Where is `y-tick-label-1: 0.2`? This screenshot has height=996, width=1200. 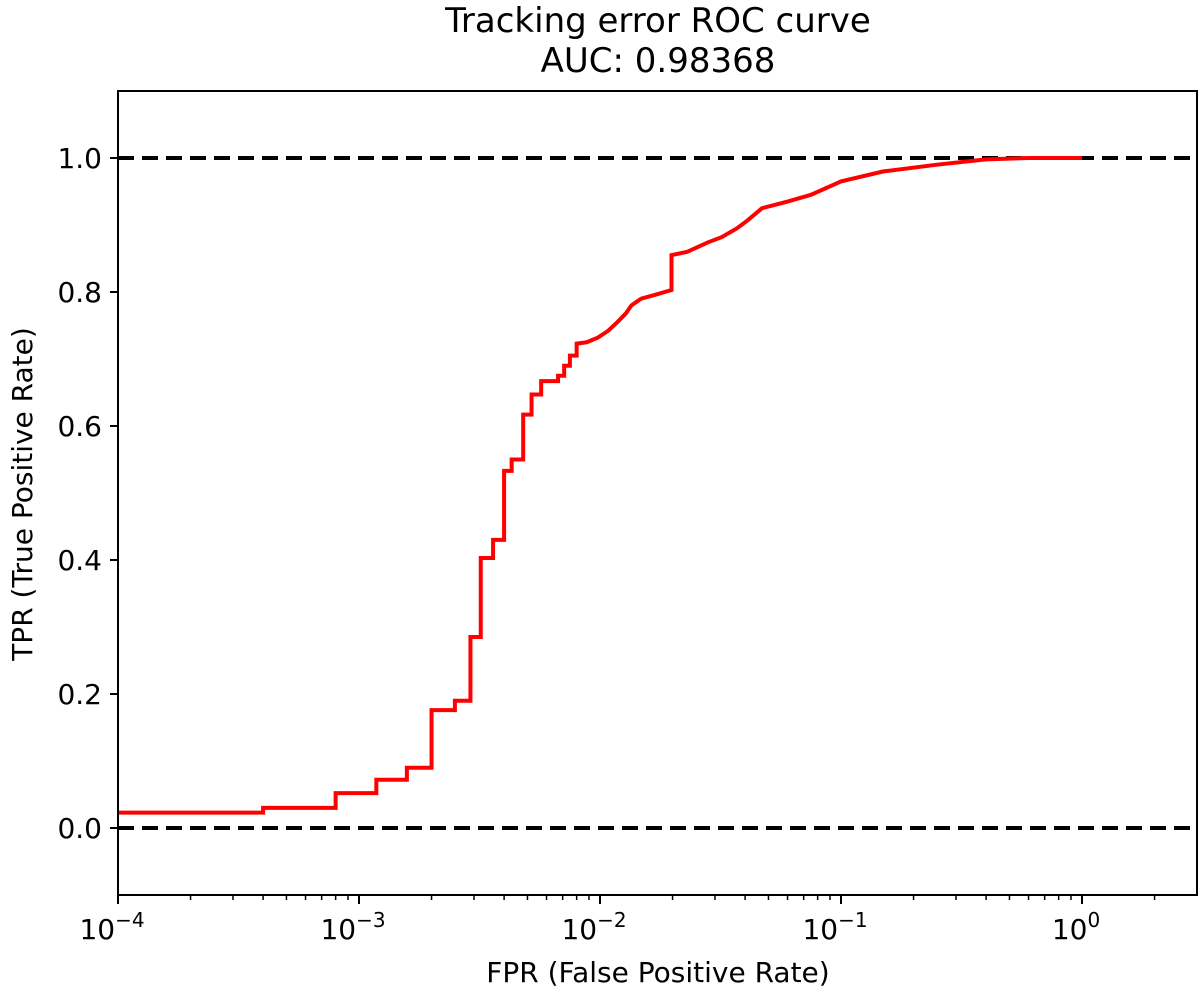
y-tick-label-1: 0.2 is located at coordinates (79, 694).